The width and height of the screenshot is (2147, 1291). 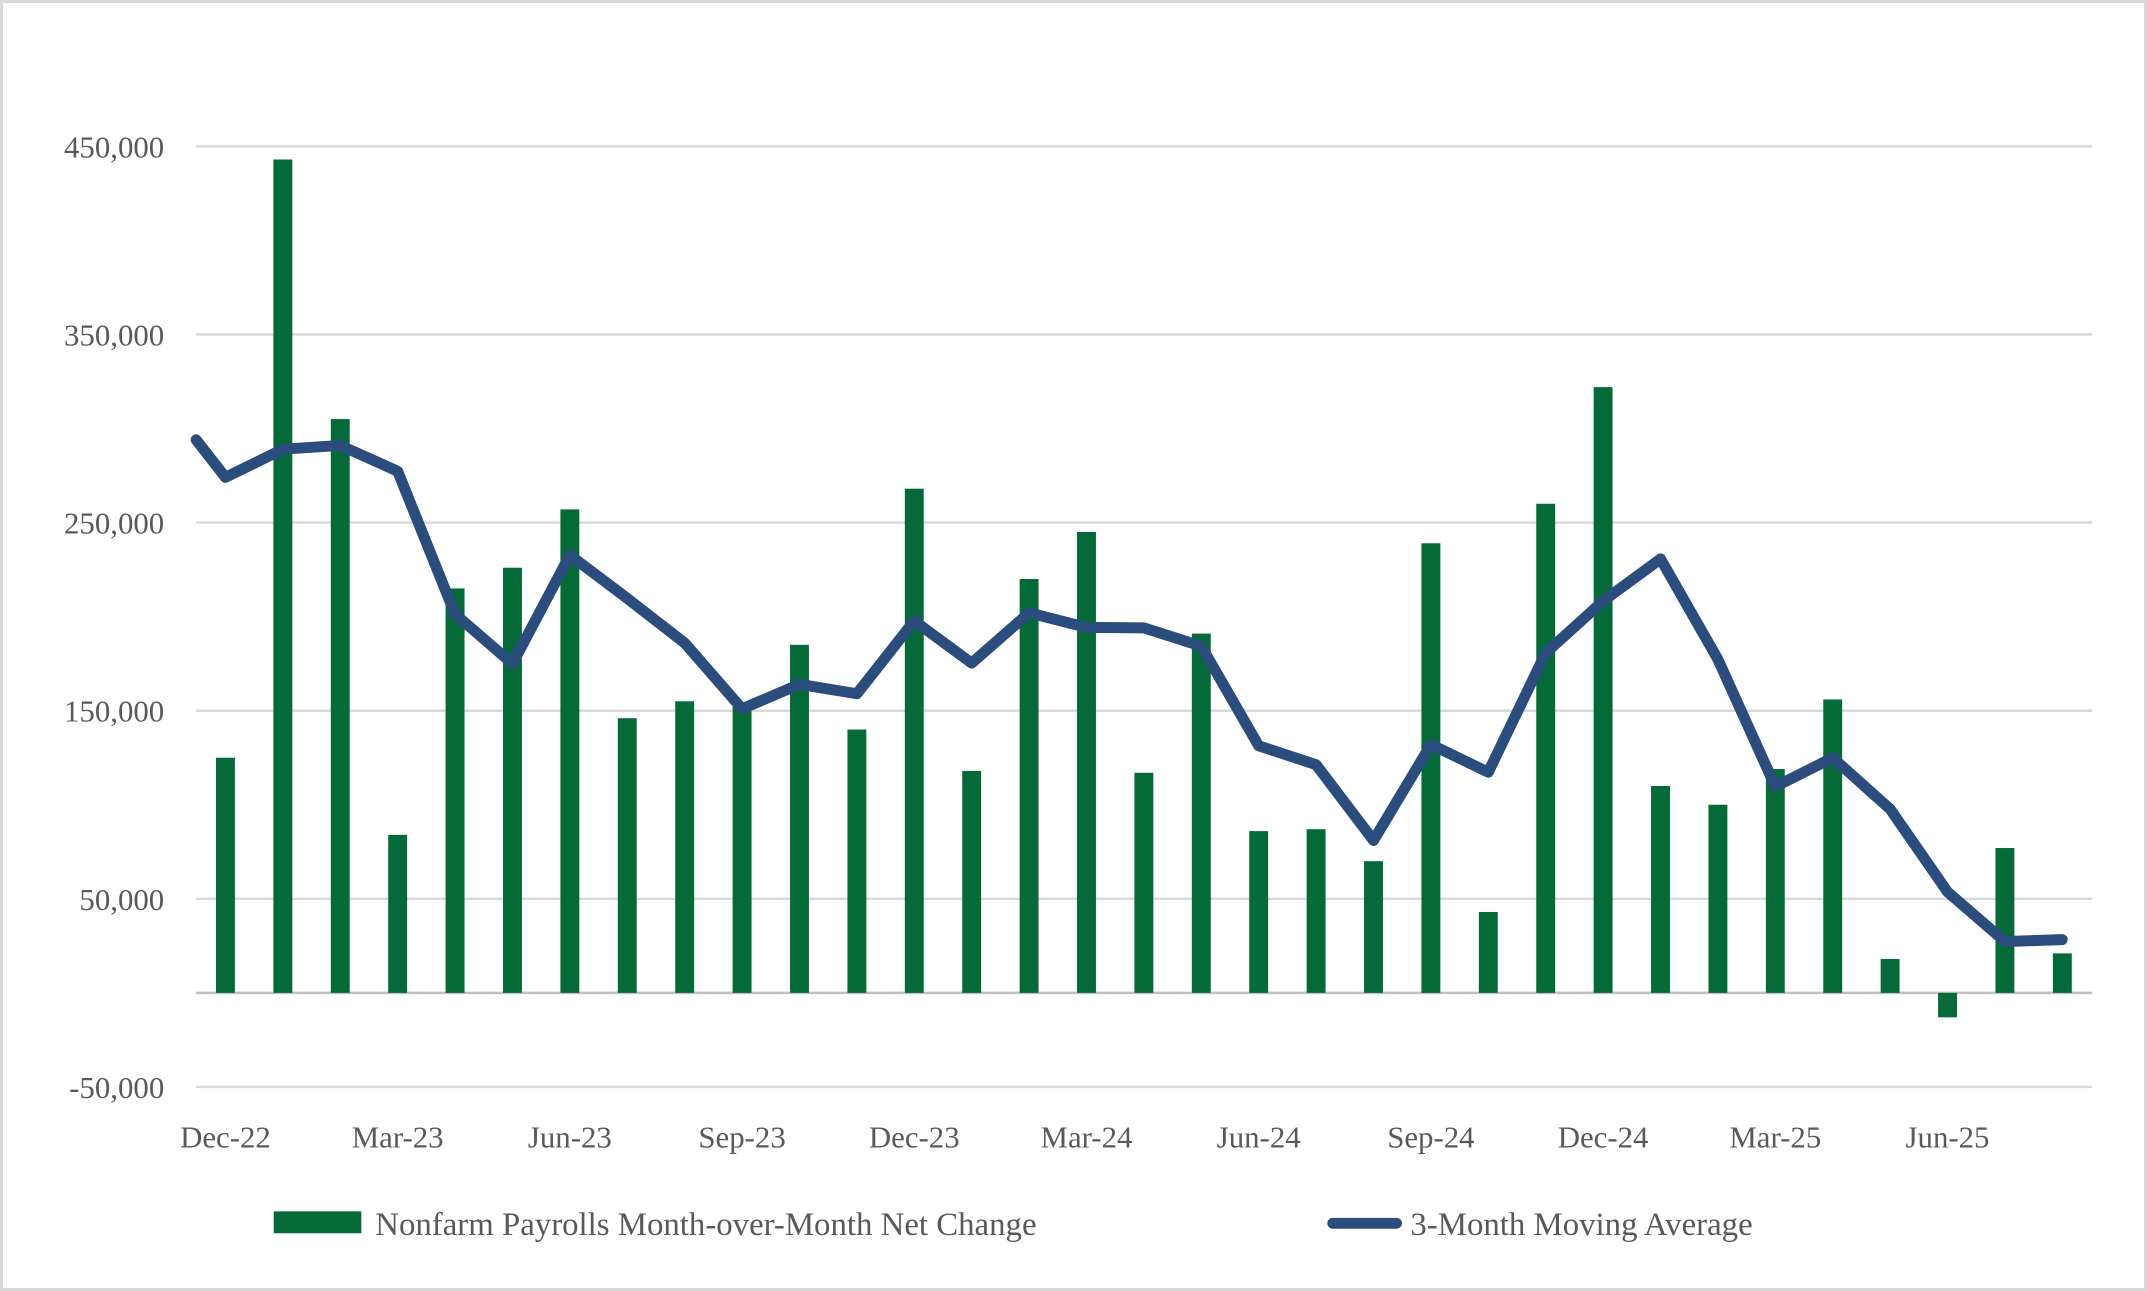 What do you see at coordinates (225, 1138) in the screenshot?
I see `x-tick-label: Dec-22` at bounding box center [225, 1138].